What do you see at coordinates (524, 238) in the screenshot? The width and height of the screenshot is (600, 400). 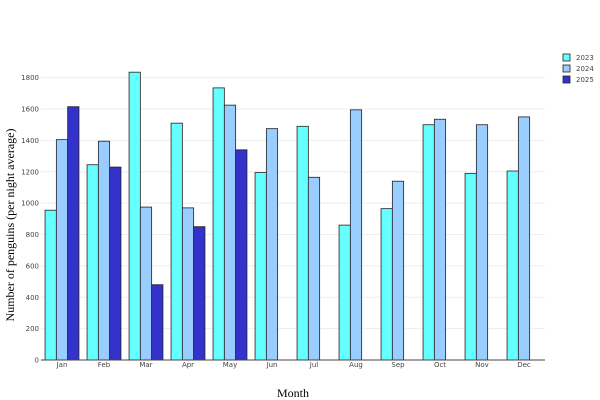 I see `bar-2024-dec` at bounding box center [524, 238].